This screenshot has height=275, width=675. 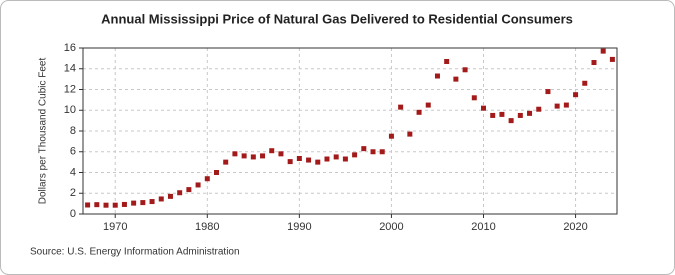 What do you see at coordinates (70, 89) in the screenshot?
I see `y-tick-label: 12` at bounding box center [70, 89].